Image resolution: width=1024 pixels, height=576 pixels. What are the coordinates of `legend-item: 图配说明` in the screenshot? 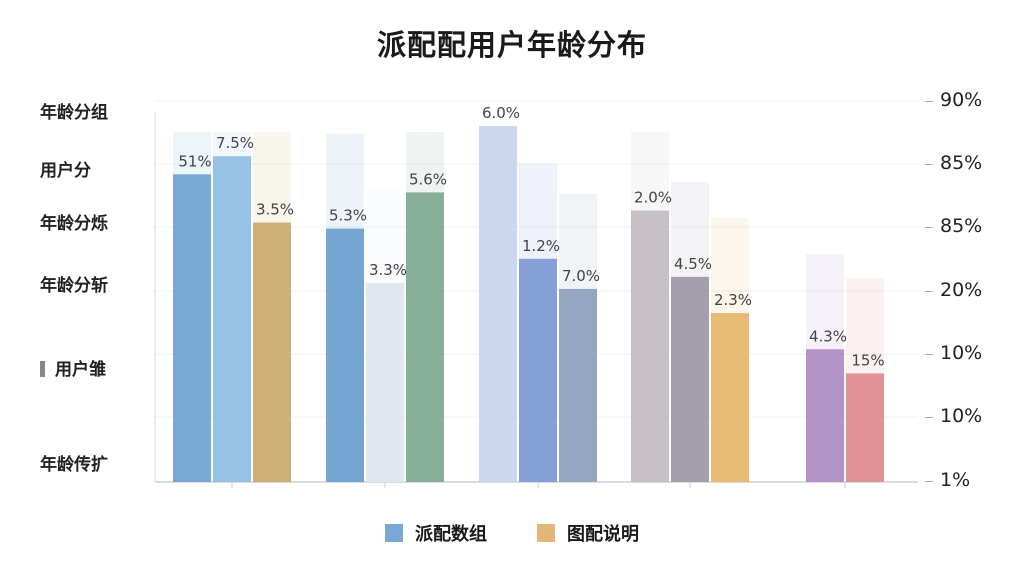 It's located at (588, 533).